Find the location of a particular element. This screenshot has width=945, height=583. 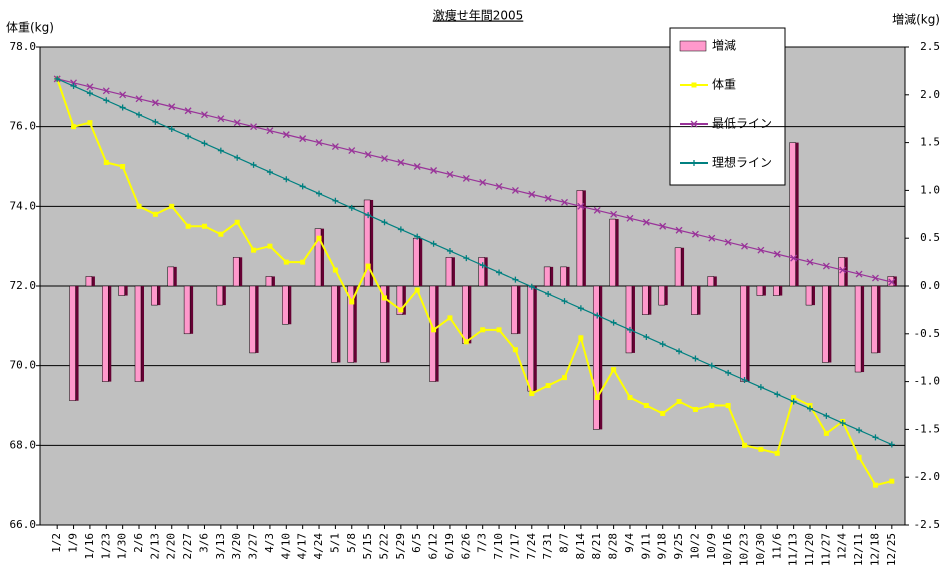

x-tick-label: 7/3 is located at coordinates (482, 543).